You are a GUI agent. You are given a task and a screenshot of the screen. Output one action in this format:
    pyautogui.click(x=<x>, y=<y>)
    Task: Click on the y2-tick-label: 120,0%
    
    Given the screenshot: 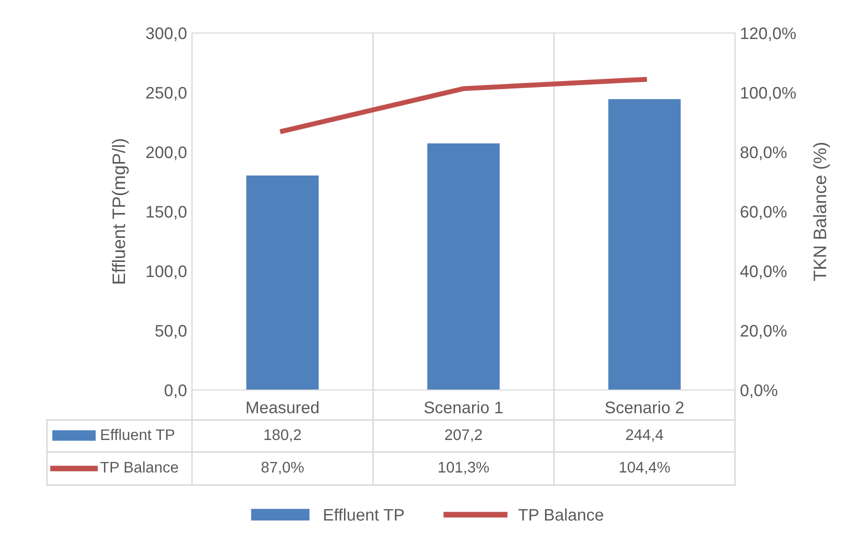 What is the action you would take?
    pyautogui.click(x=768, y=34)
    